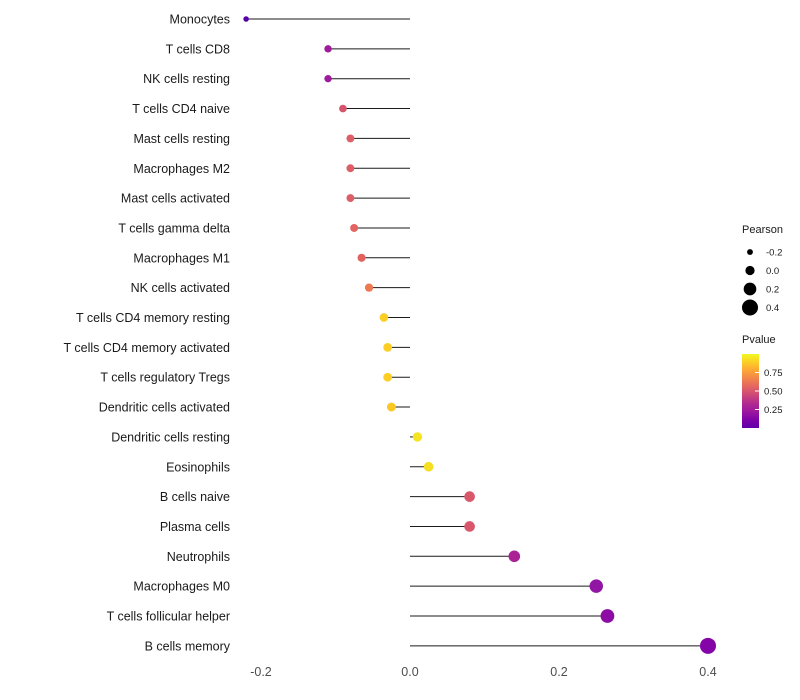 This screenshot has width=800, height=700. Describe the element at coordinates (186, 79) in the screenshot. I see `category-label: NK cells resting` at that location.